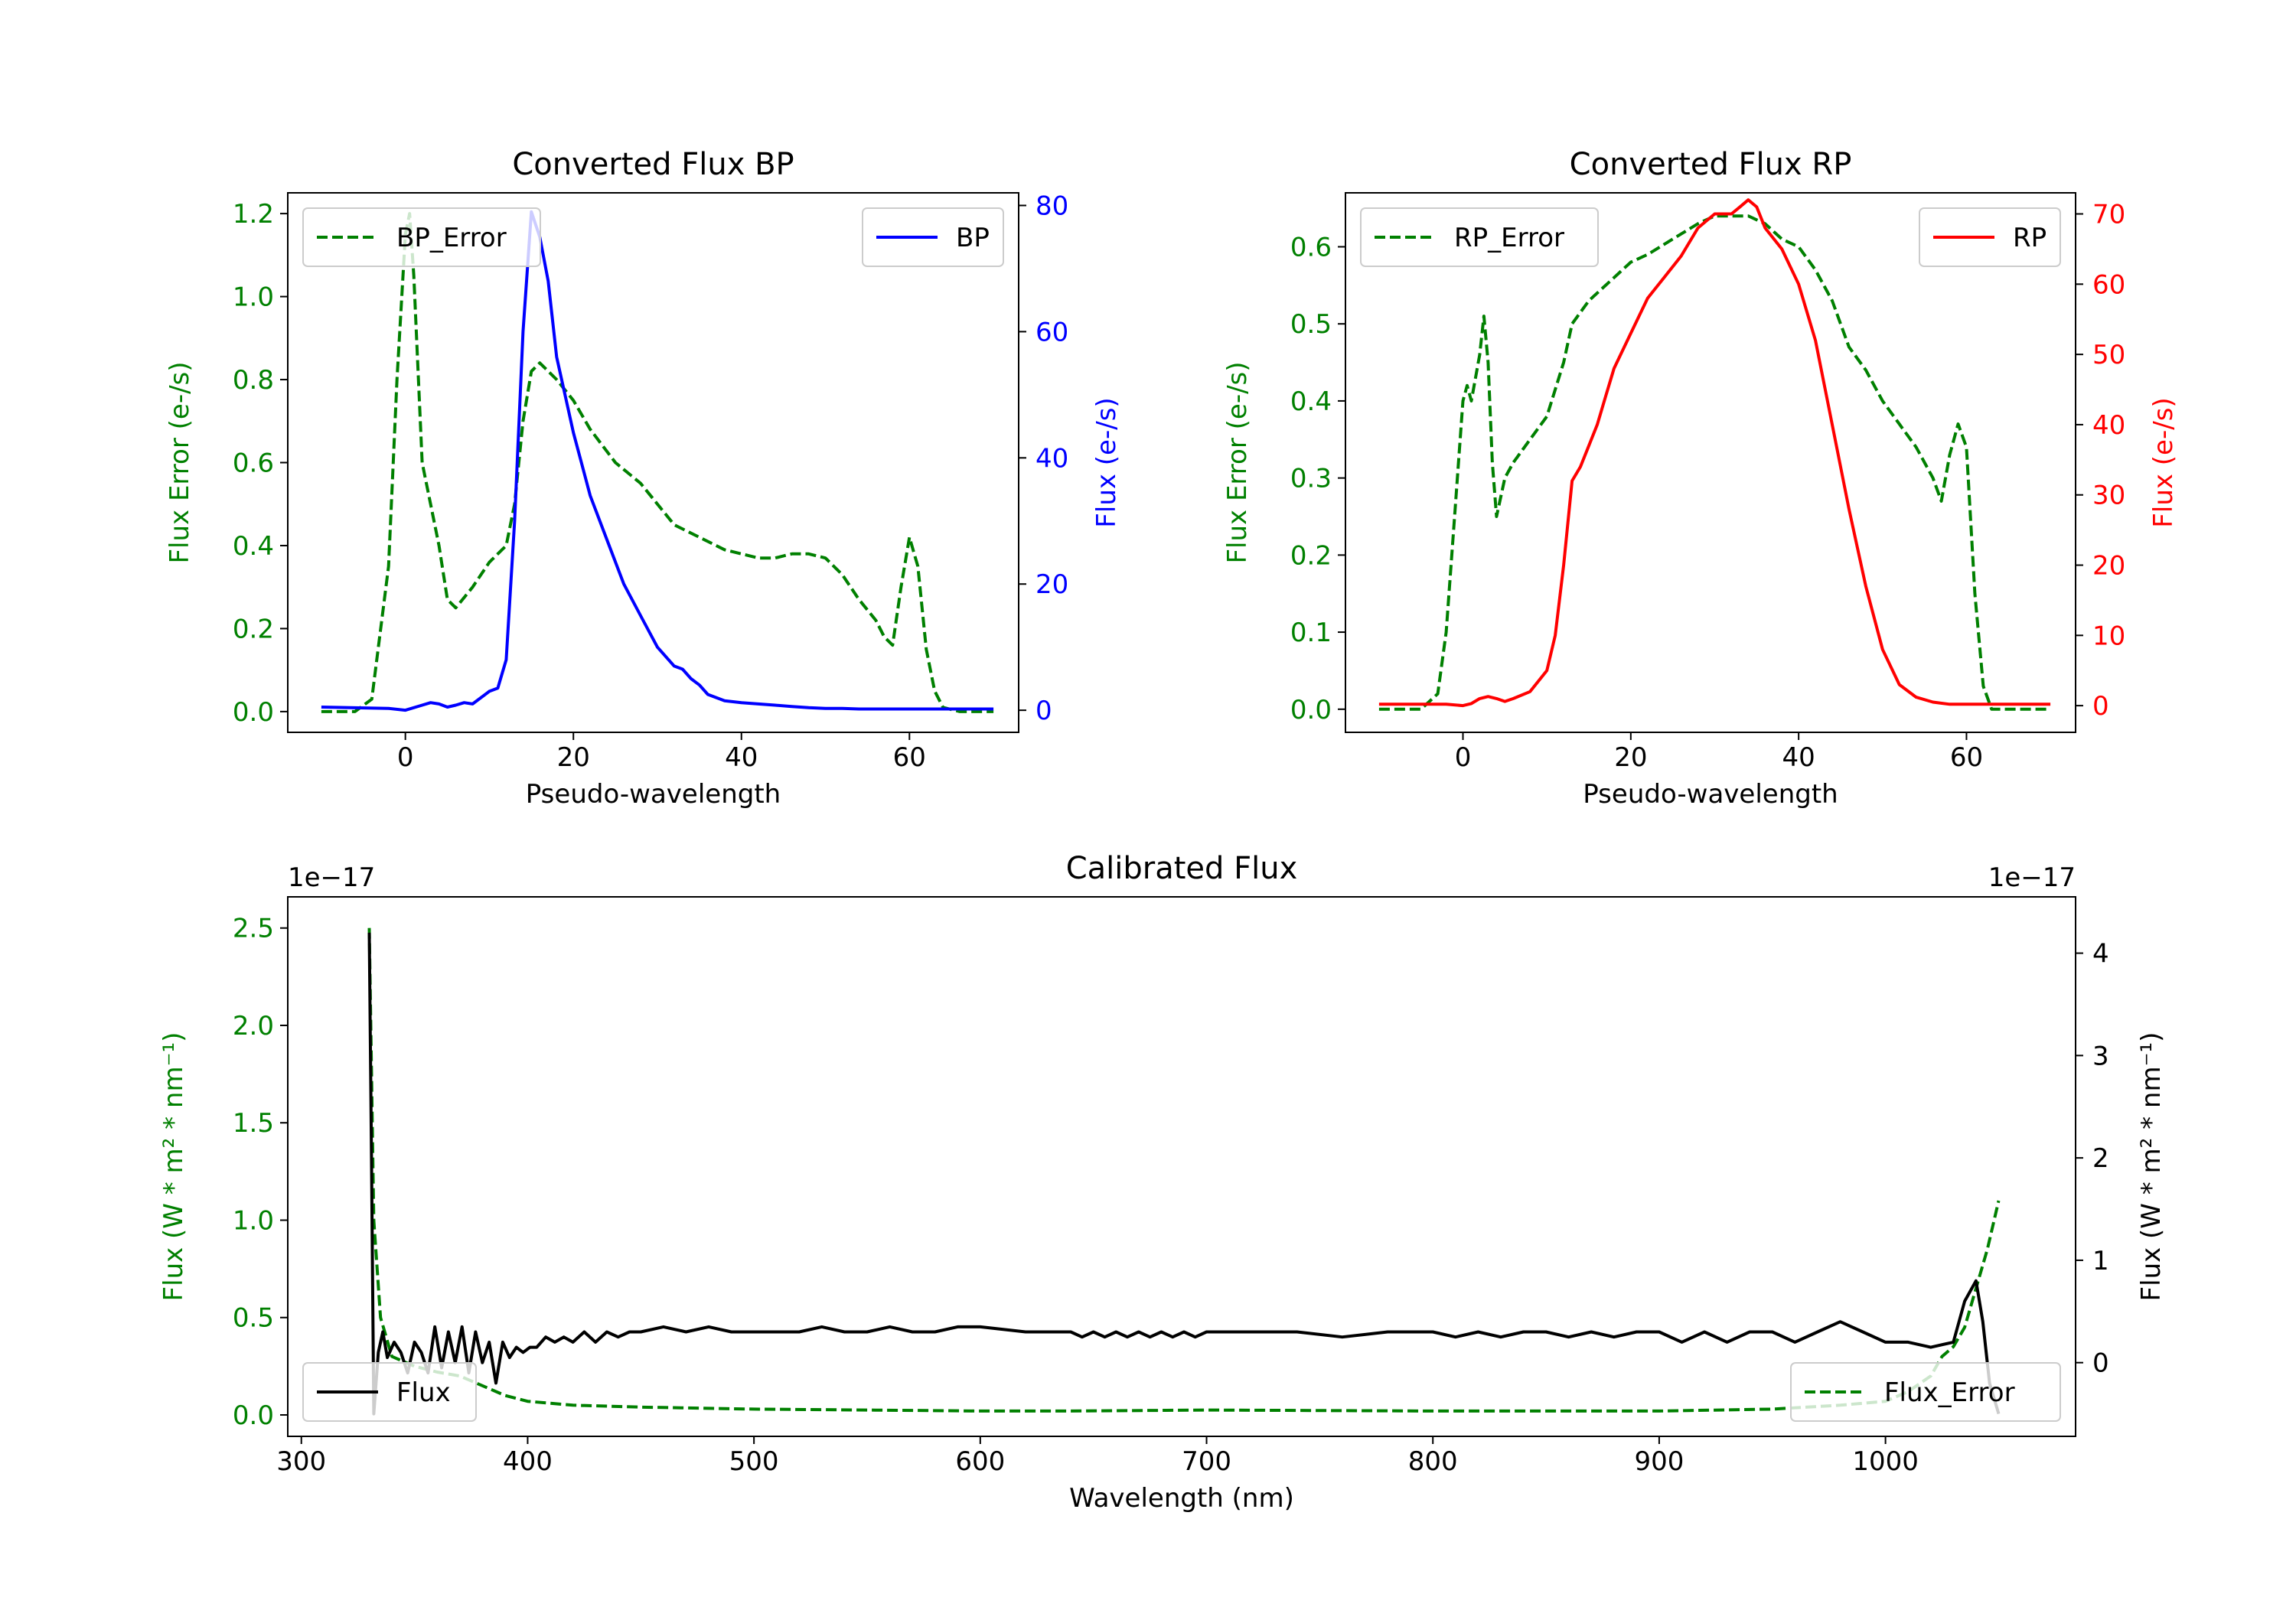  I want to click on chart-title: Converted Flux BP, so click(653, 164).